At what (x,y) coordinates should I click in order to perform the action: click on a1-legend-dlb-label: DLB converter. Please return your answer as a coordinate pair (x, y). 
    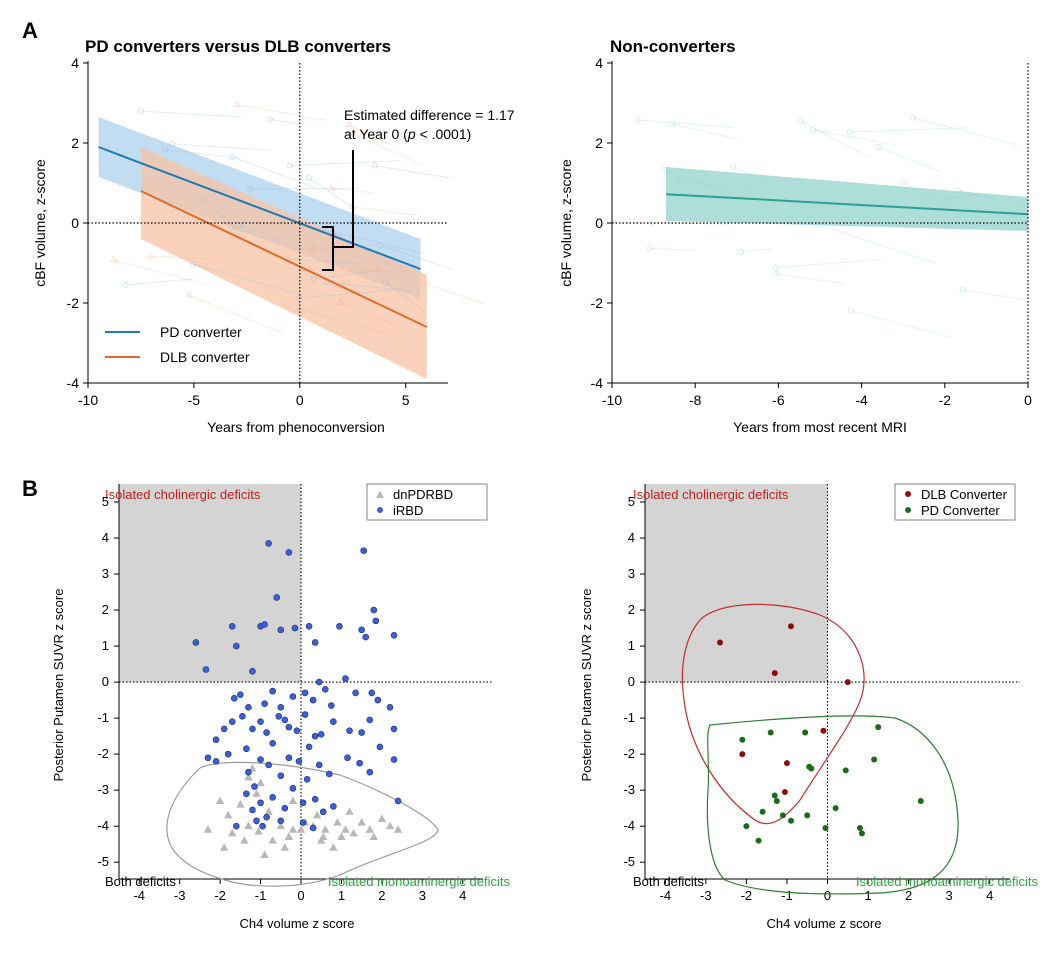
    Looking at the image, I should click on (205, 357).